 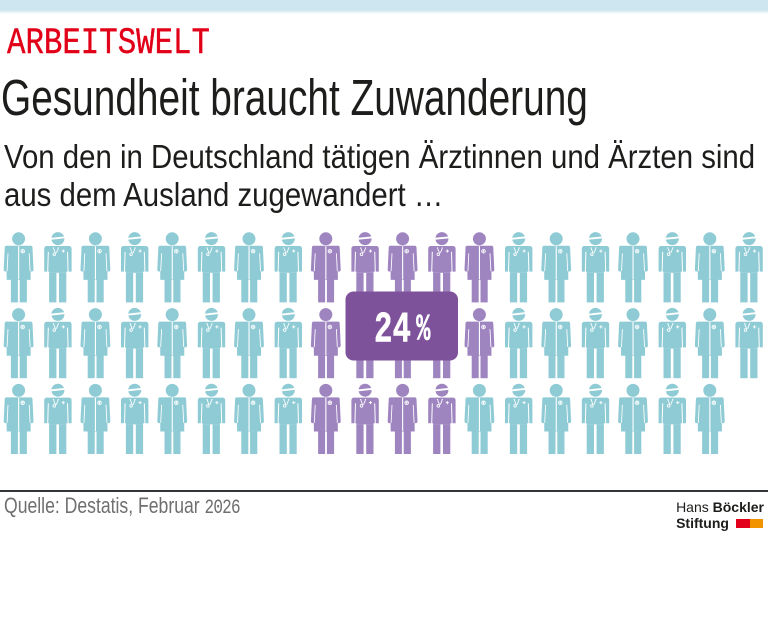 I want to click on svg-text: 24, so click(x=392, y=331).